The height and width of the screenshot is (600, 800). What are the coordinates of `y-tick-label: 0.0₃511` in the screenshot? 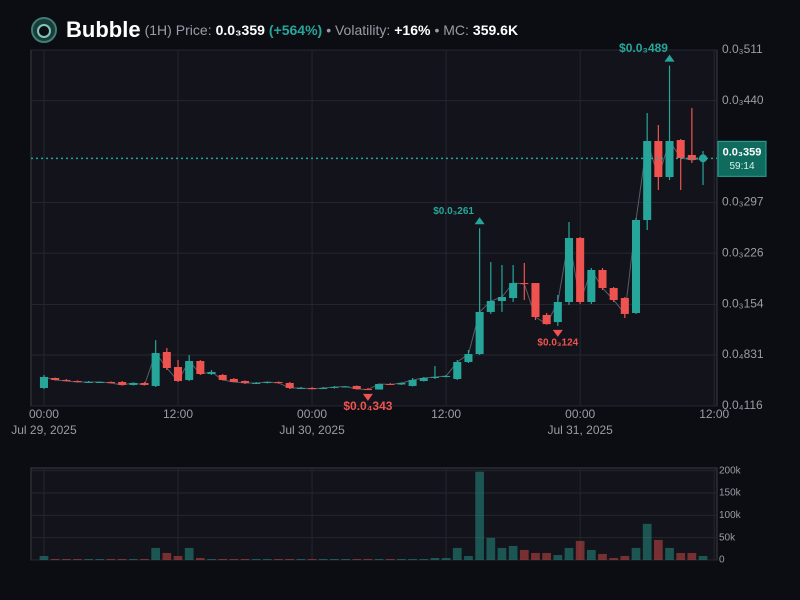 It's located at (742, 49).